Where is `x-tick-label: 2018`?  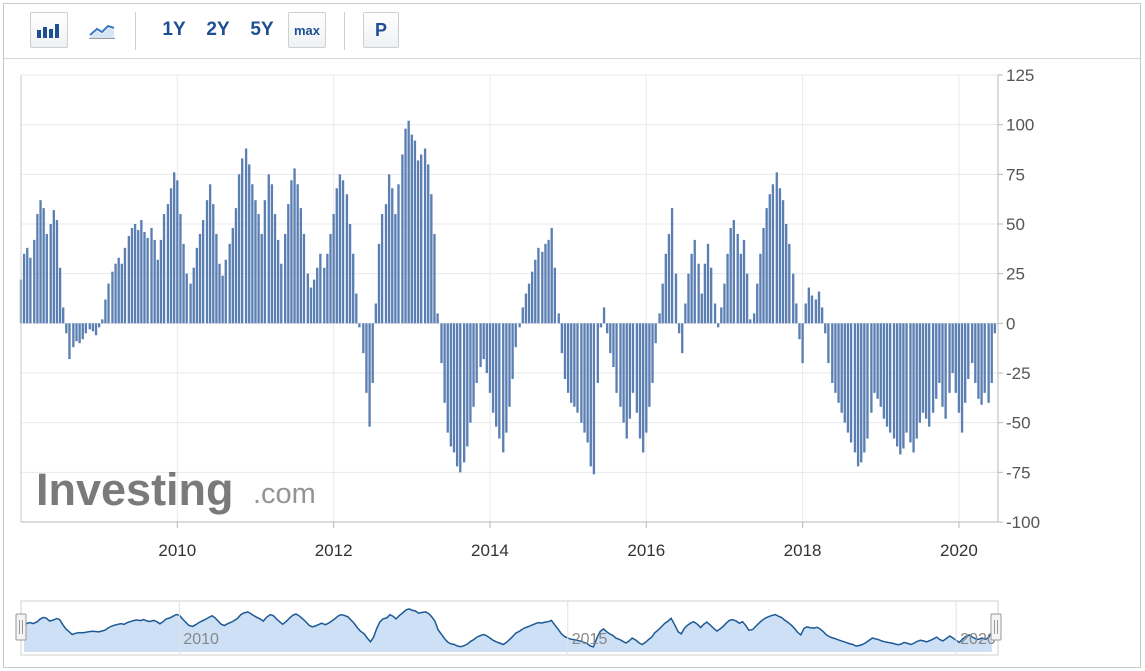 x-tick-label: 2018 is located at coordinates (803, 550).